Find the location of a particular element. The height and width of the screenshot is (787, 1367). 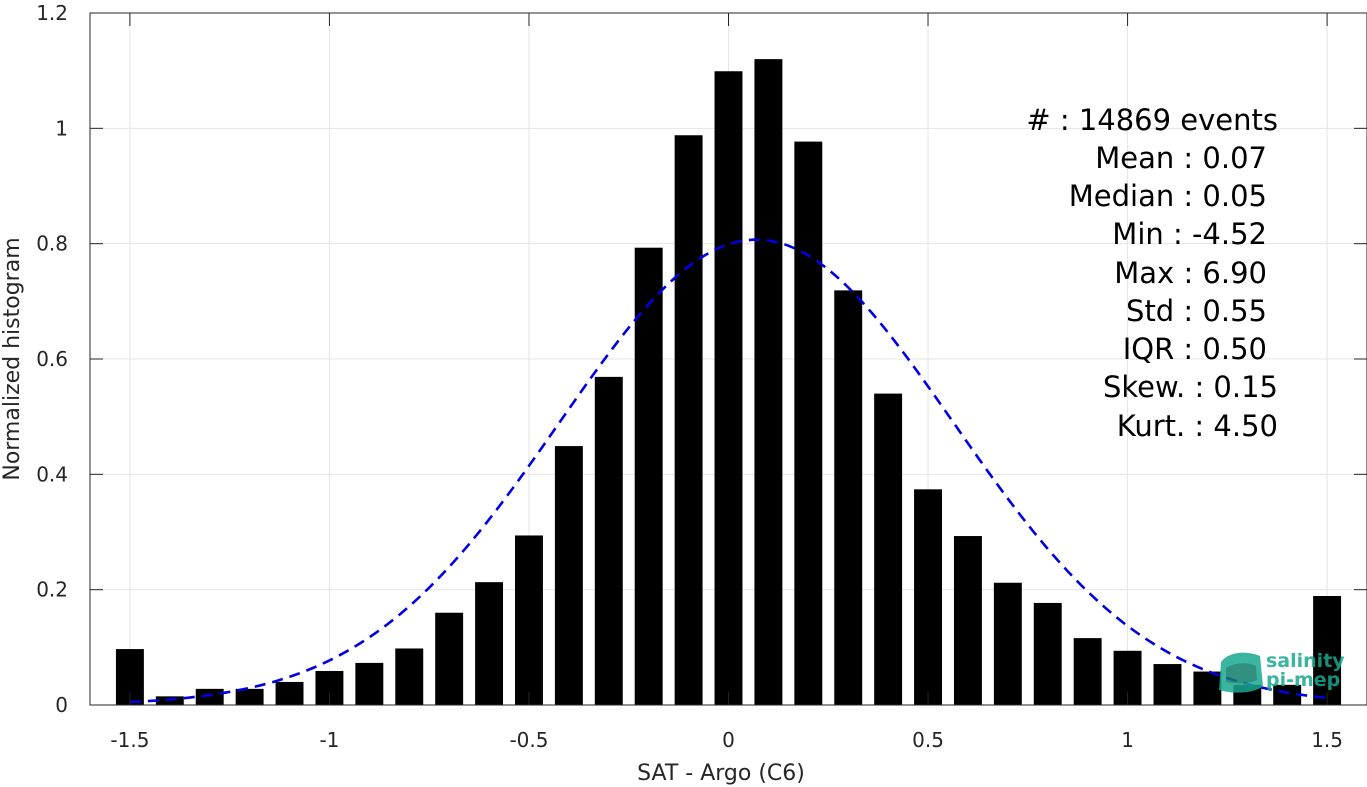

y-tick-label: 1.2 is located at coordinates (52, 13).